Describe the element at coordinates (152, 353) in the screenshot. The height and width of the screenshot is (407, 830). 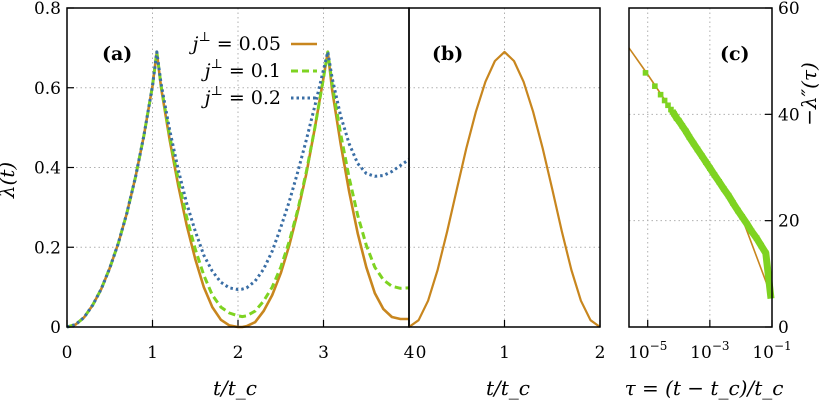
I see `panel-a-x-tick-label: 1` at that location.